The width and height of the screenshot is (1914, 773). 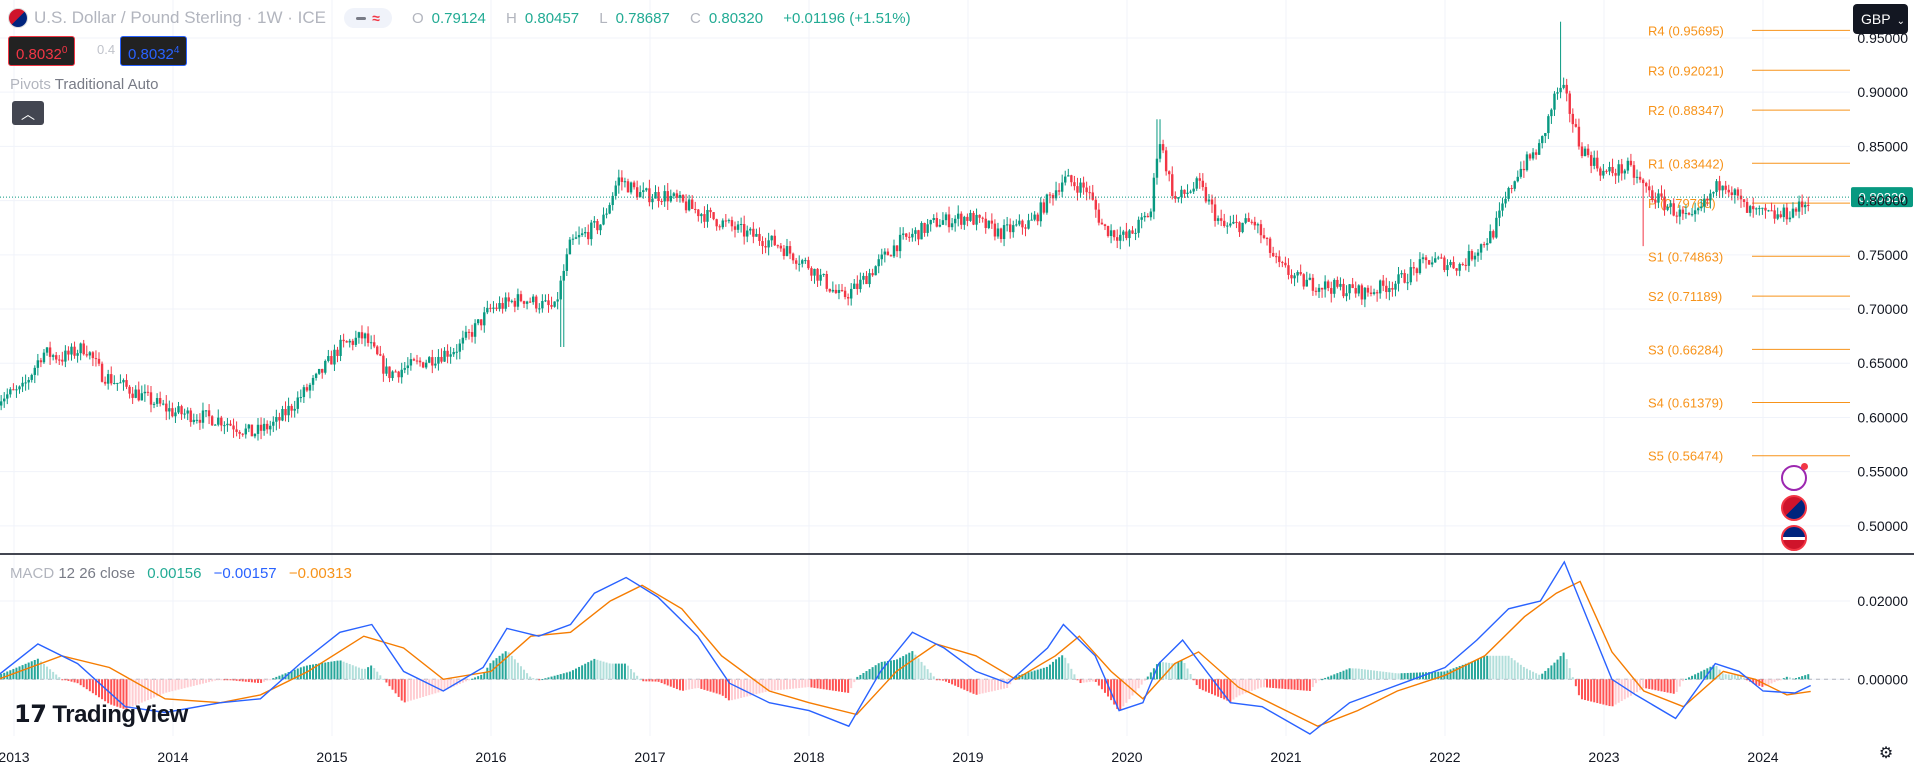 I want to click on currency-selector: GBP ⌄, so click(x=1880, y=19).